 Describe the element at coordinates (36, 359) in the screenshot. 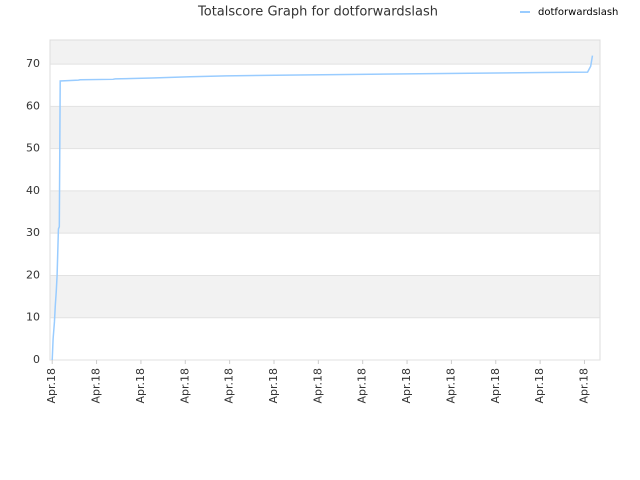

I see `y-tick-label: 0` at that location.